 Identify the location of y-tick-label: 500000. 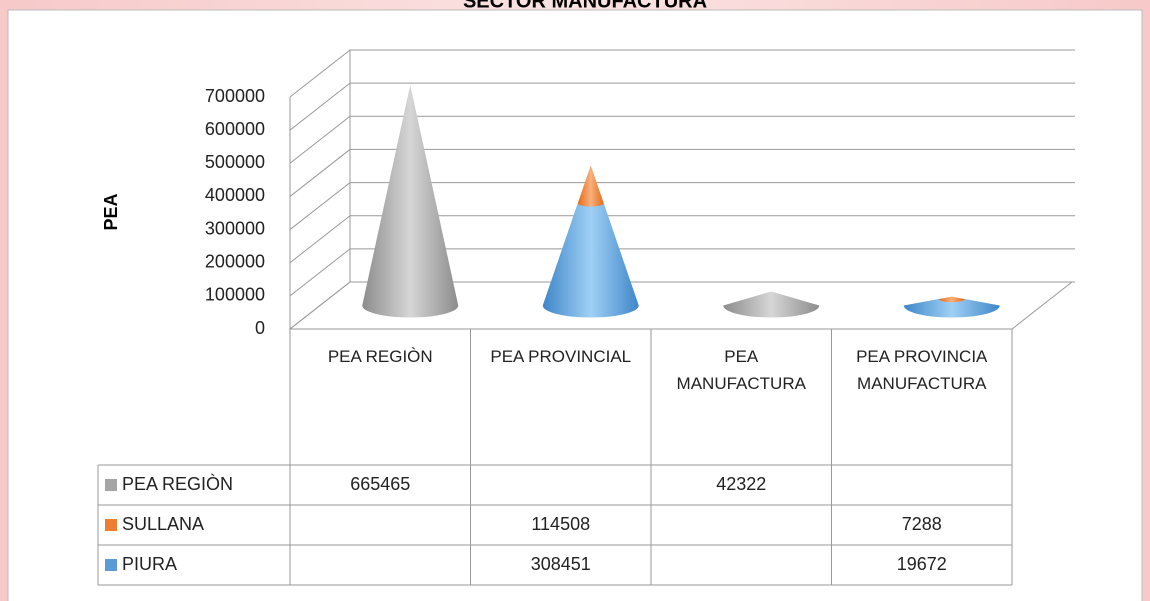
(235, 162).